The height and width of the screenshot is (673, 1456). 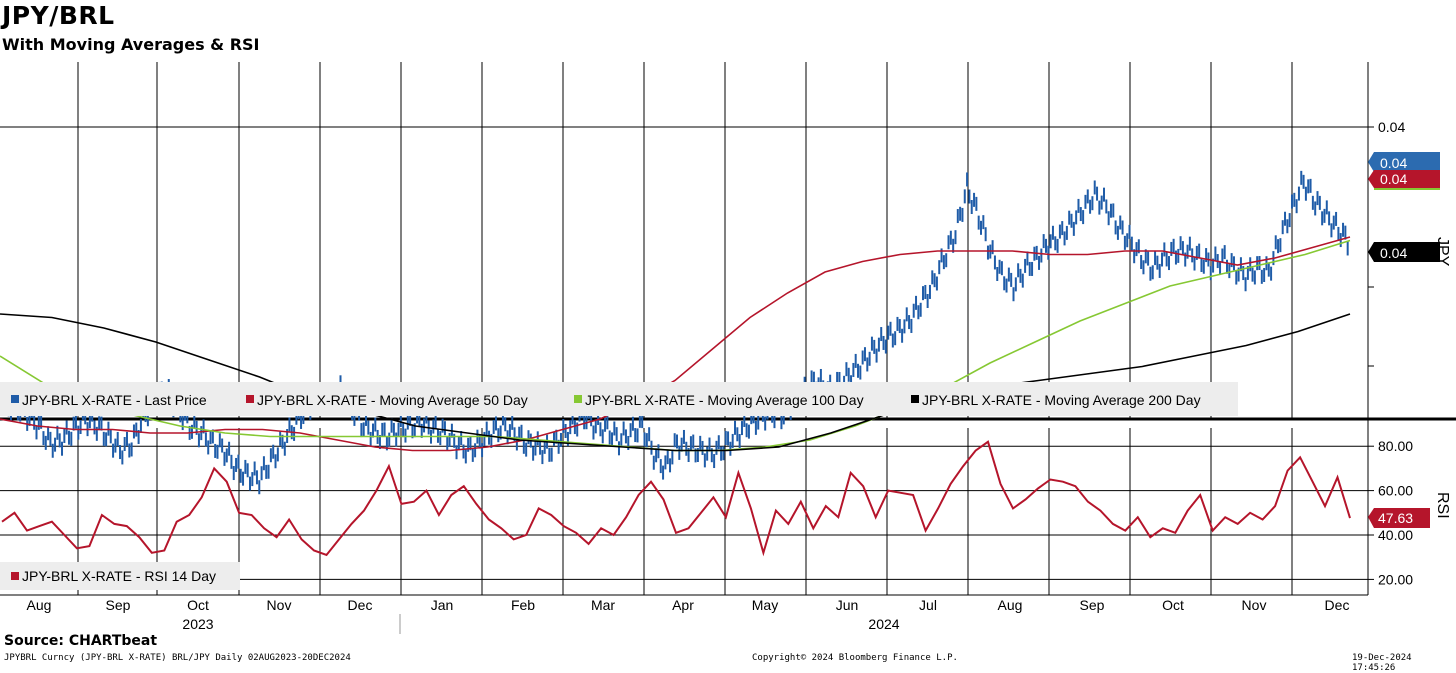 I want to click on last-price-tag-label: 0.04, so click(x=1393, y=163).